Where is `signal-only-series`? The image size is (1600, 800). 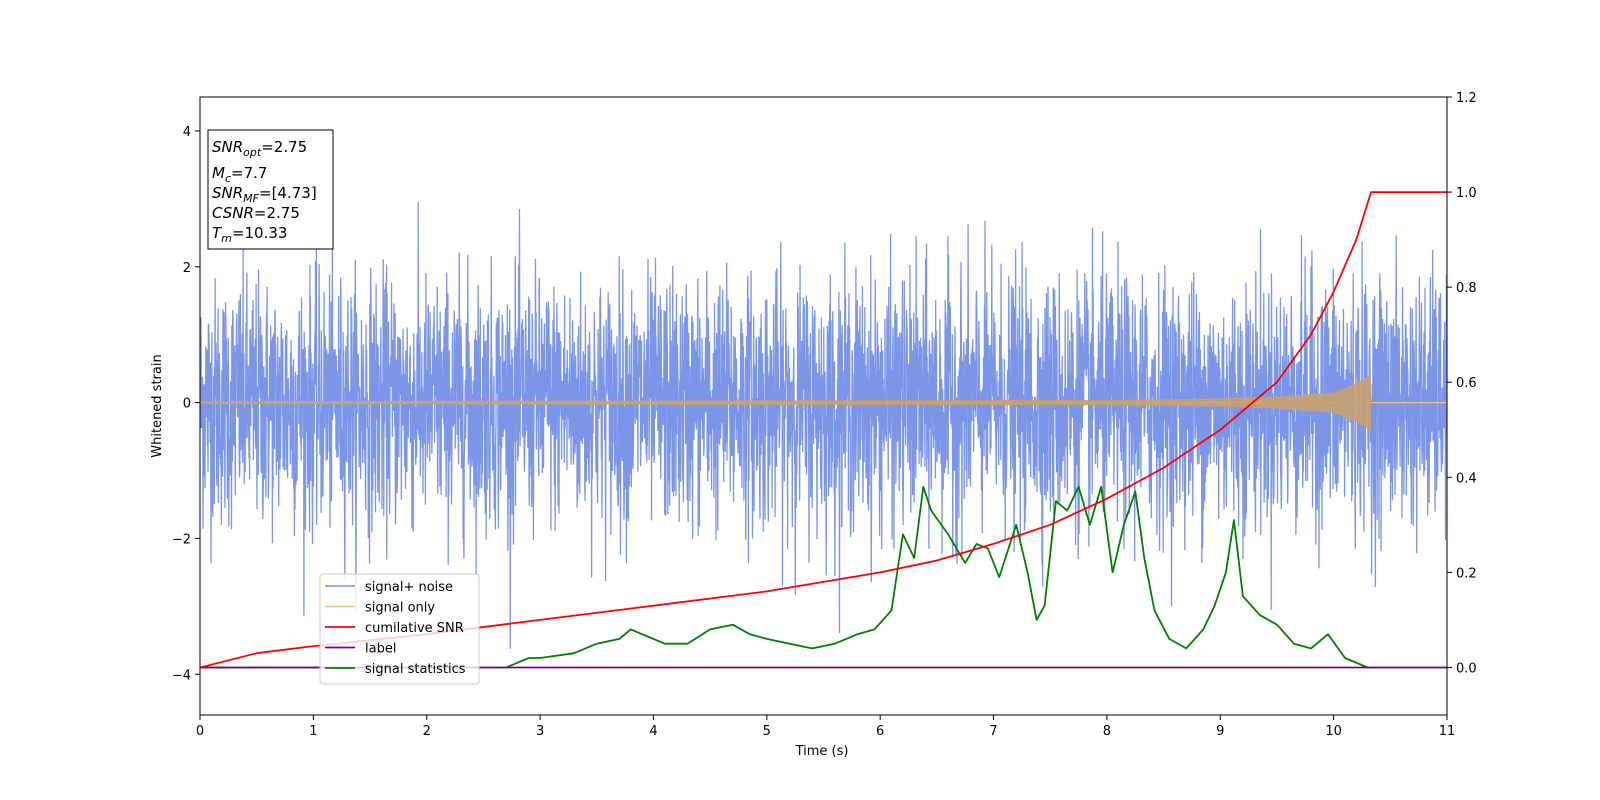 signal-only-series is located at coordinates (823, 403).